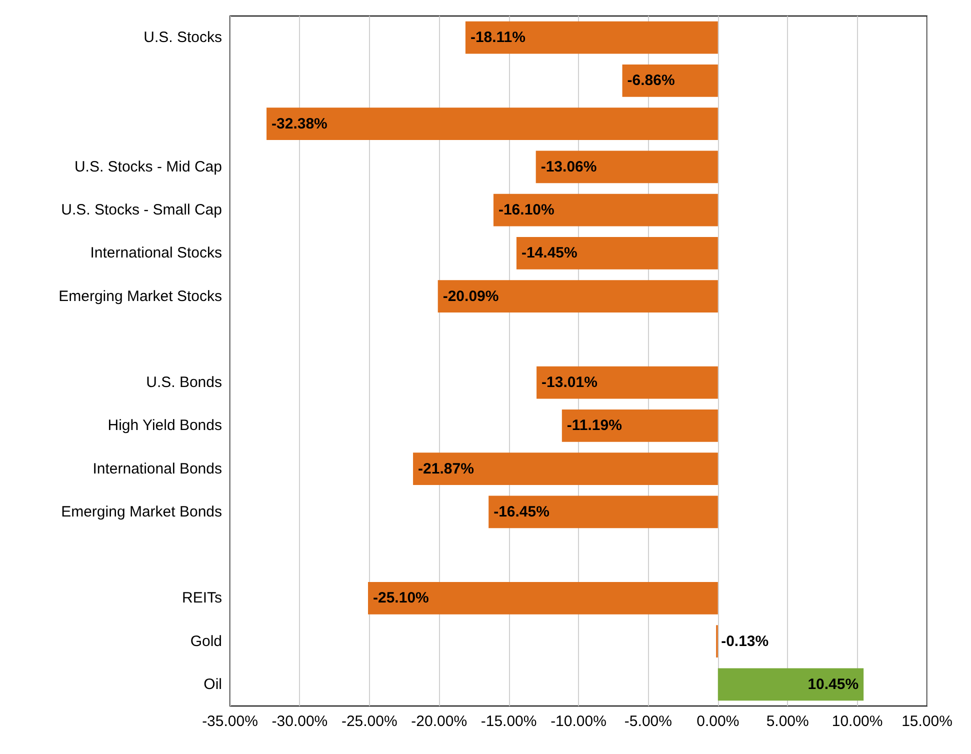 The image size is (971, 754). I want to click on data-label: -21.87%, so click(446, 469).